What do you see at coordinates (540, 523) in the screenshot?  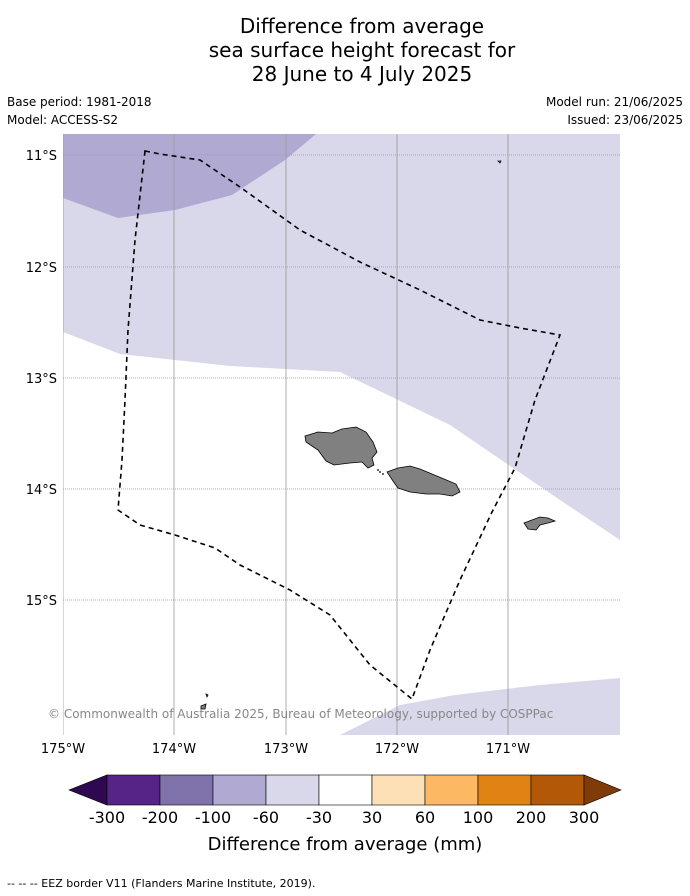 I see `tutuila-island` at bounding box center [540, 523].